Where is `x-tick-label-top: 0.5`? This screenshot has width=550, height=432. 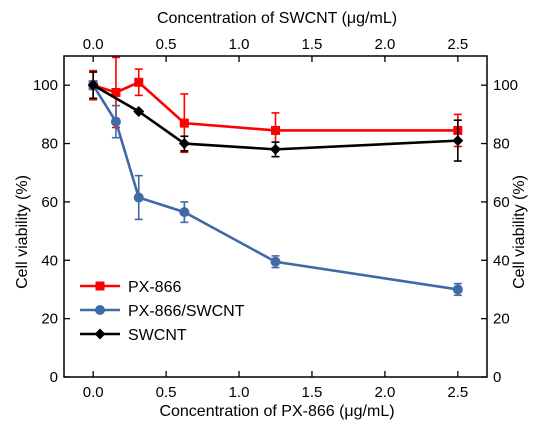
x-tick-label-top: 0.5 is located at coordinates (166, 44).